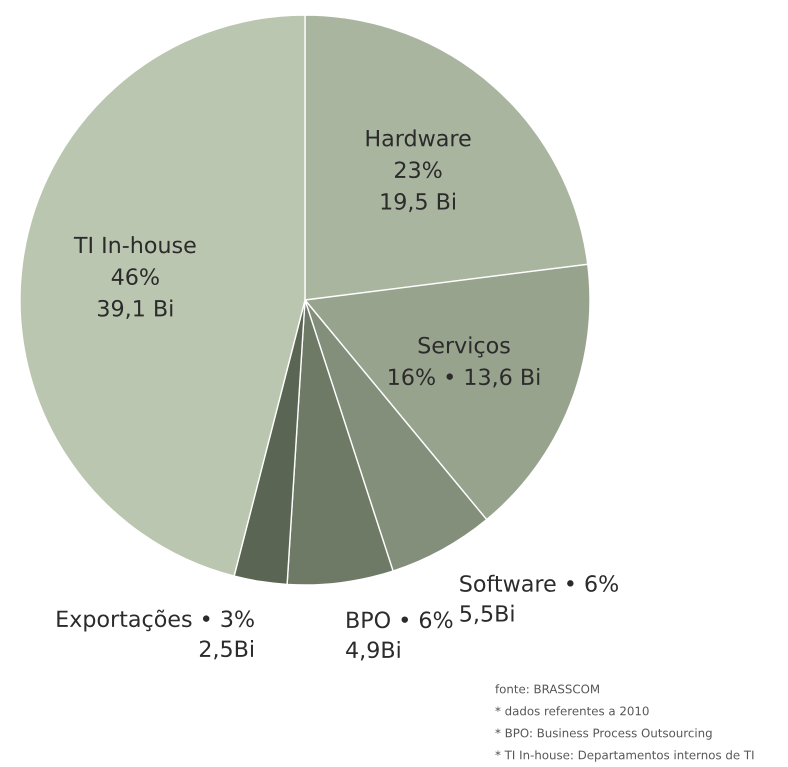 This screenshot has height=767, width=788. What do you see at coordinates (464, 347) in the screenshot?
I see `slice-label: Serviços` at bounding box center [464, 347].